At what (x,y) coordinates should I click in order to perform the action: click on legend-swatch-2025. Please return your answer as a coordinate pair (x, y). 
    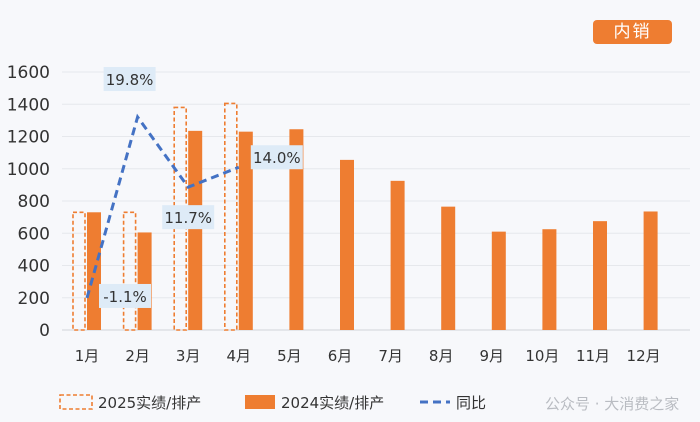
    Looking at the image, I should click on (76, 402).